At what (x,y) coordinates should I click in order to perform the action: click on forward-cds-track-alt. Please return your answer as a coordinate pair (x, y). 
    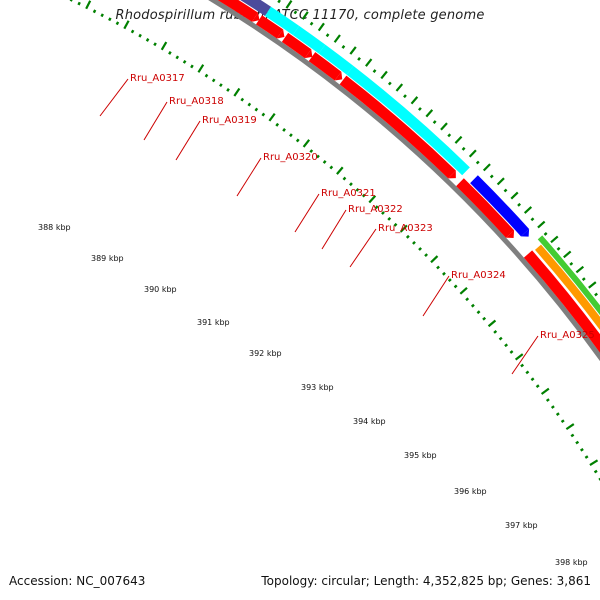
    Looking at the image, I should click on (256, 8).